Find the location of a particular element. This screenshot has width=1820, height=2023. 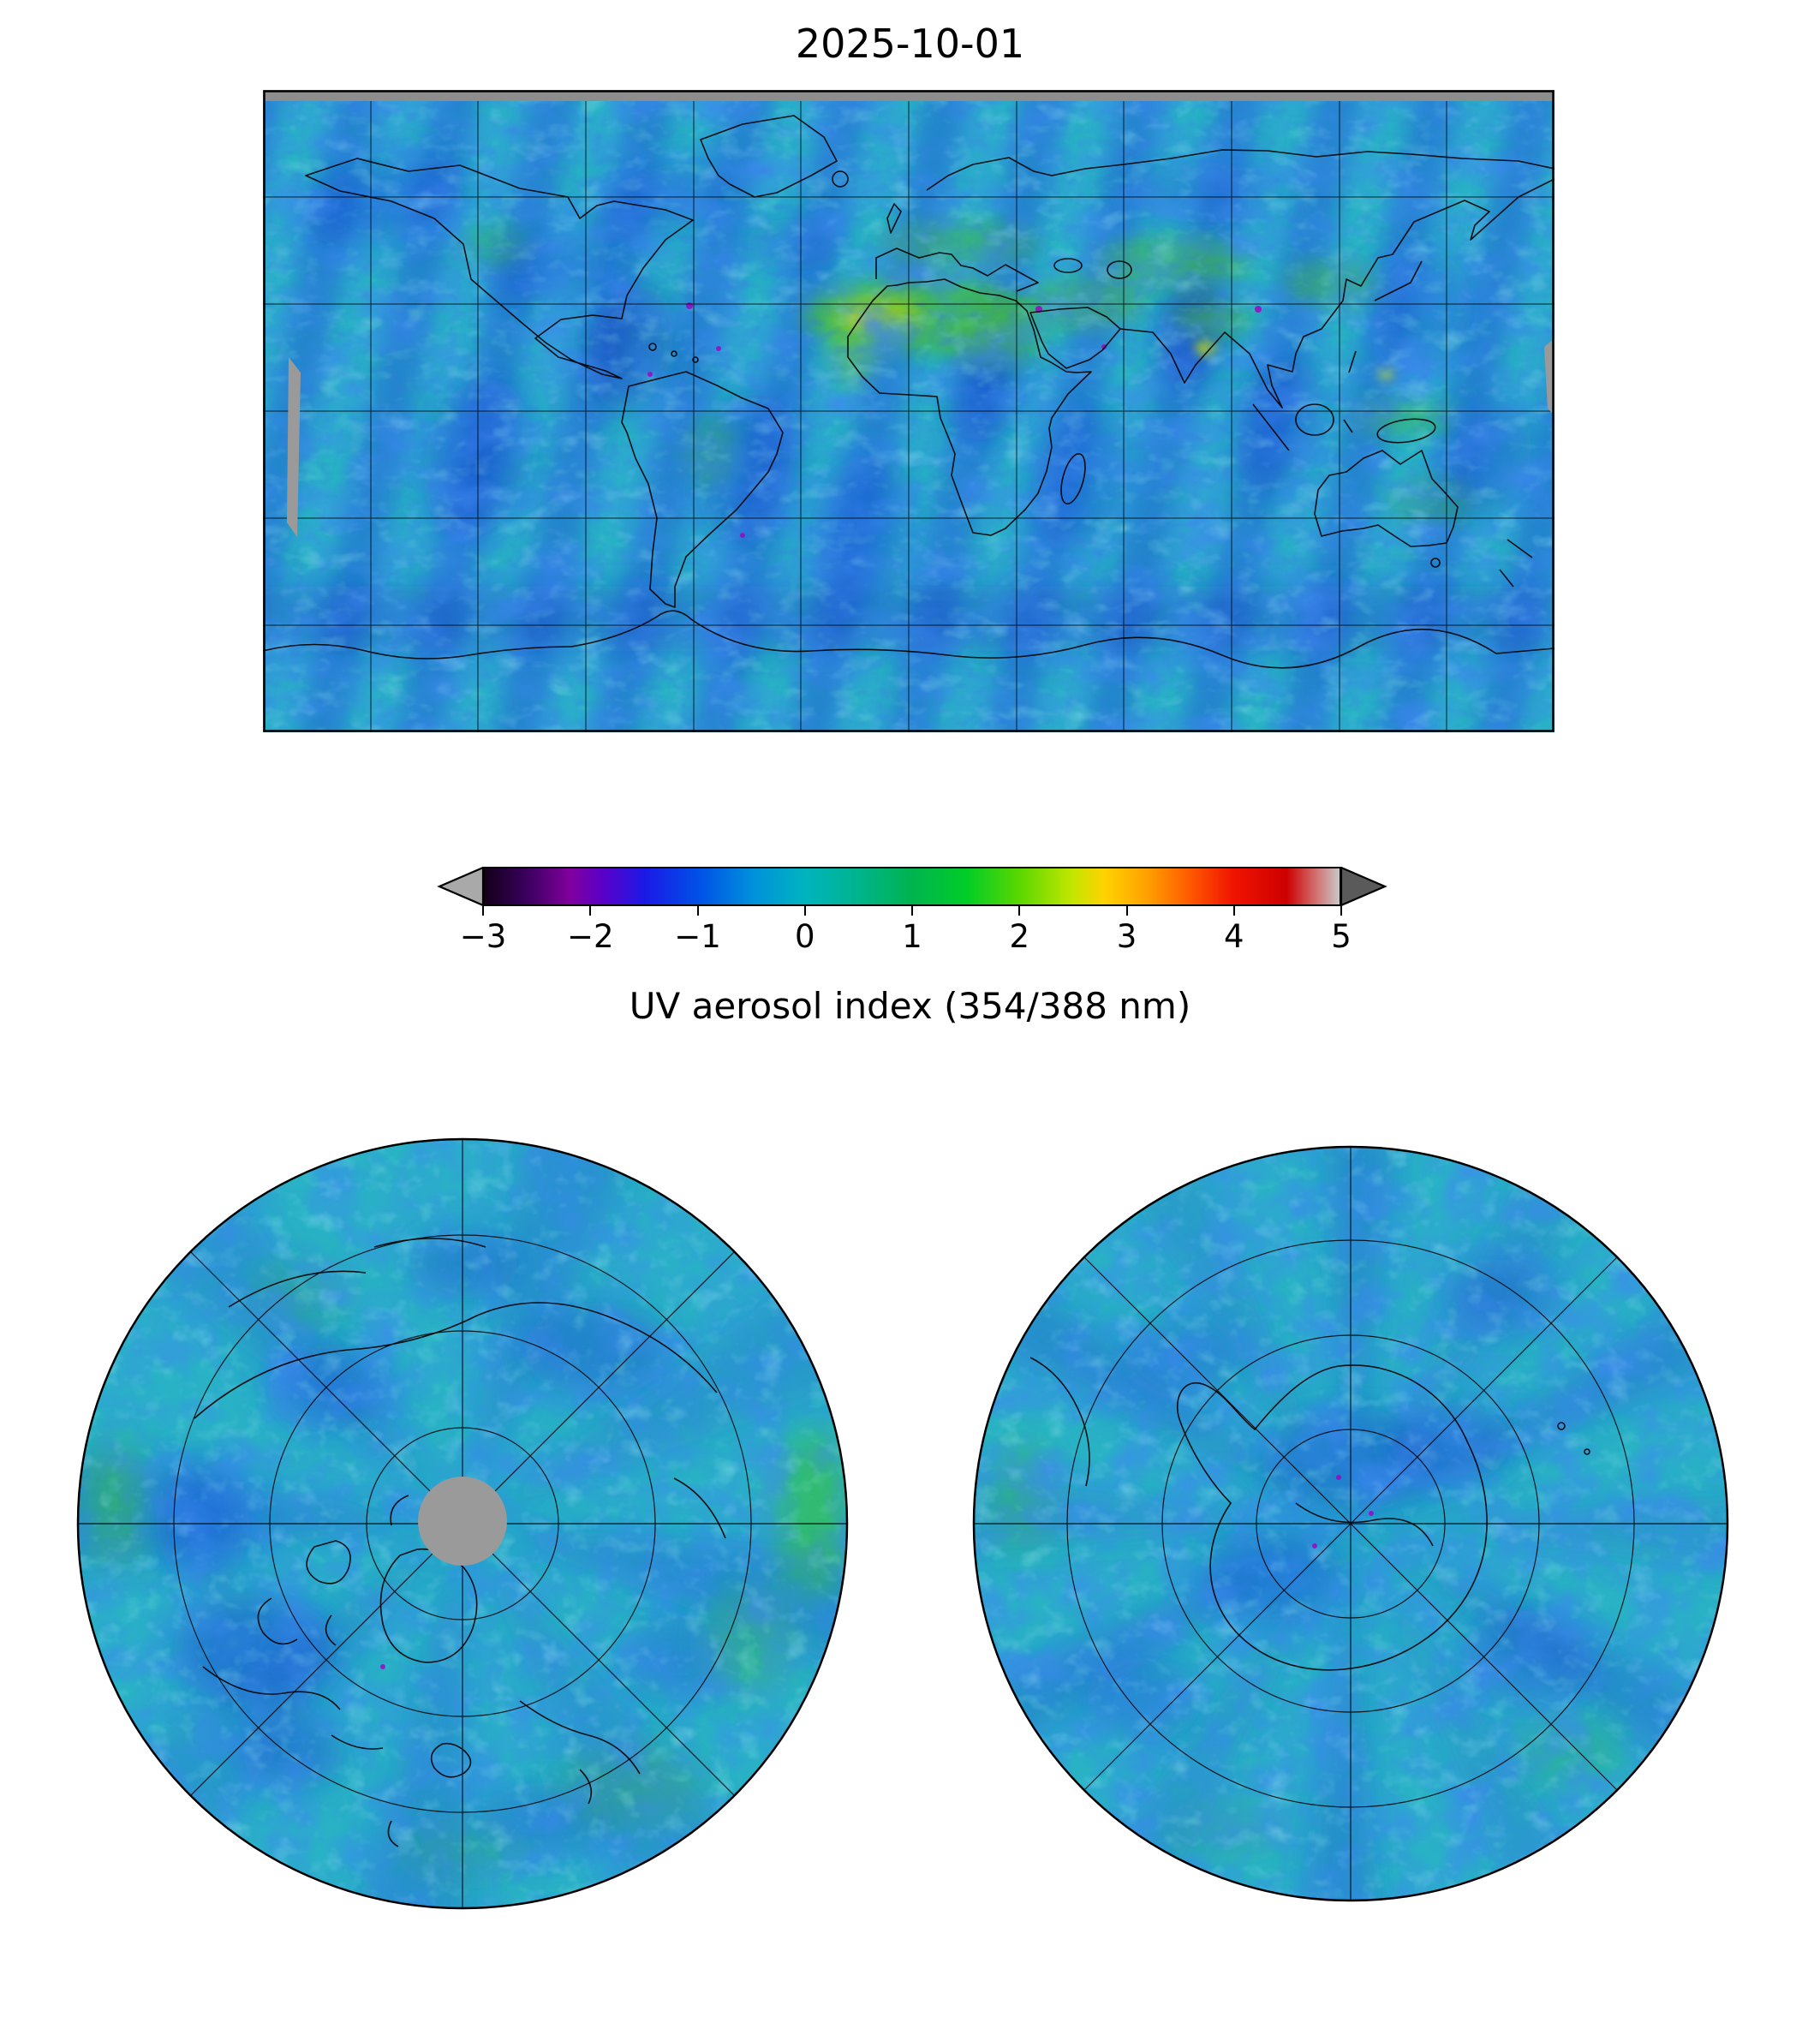

colorbar-tick-label: 0 is located at coordinates (804, 936).